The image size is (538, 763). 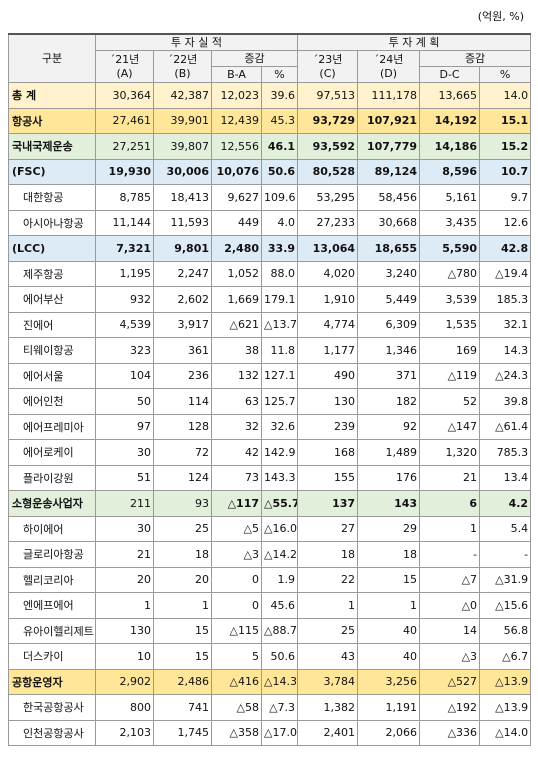 I want to click on cell-value: 3,917, so click(x=182, y=324).